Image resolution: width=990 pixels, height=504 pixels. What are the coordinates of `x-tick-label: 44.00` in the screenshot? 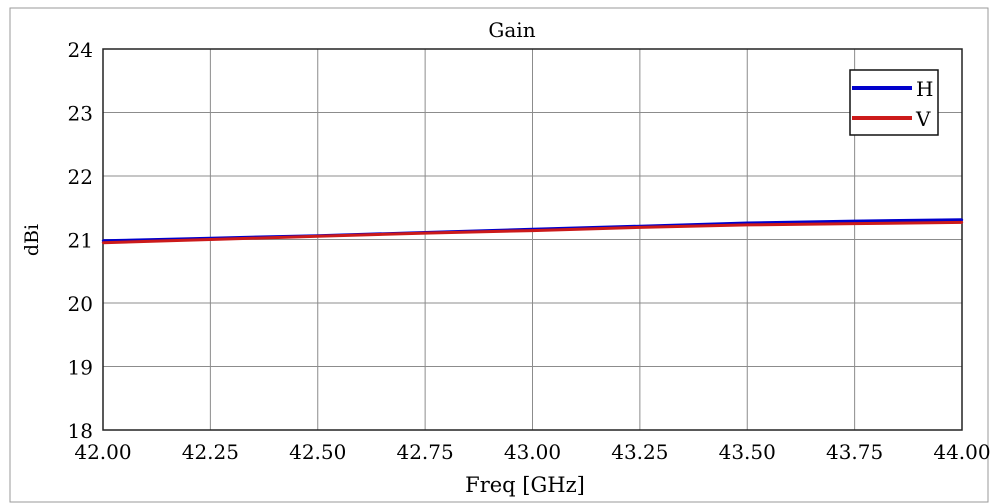 It's located at (961, 452).